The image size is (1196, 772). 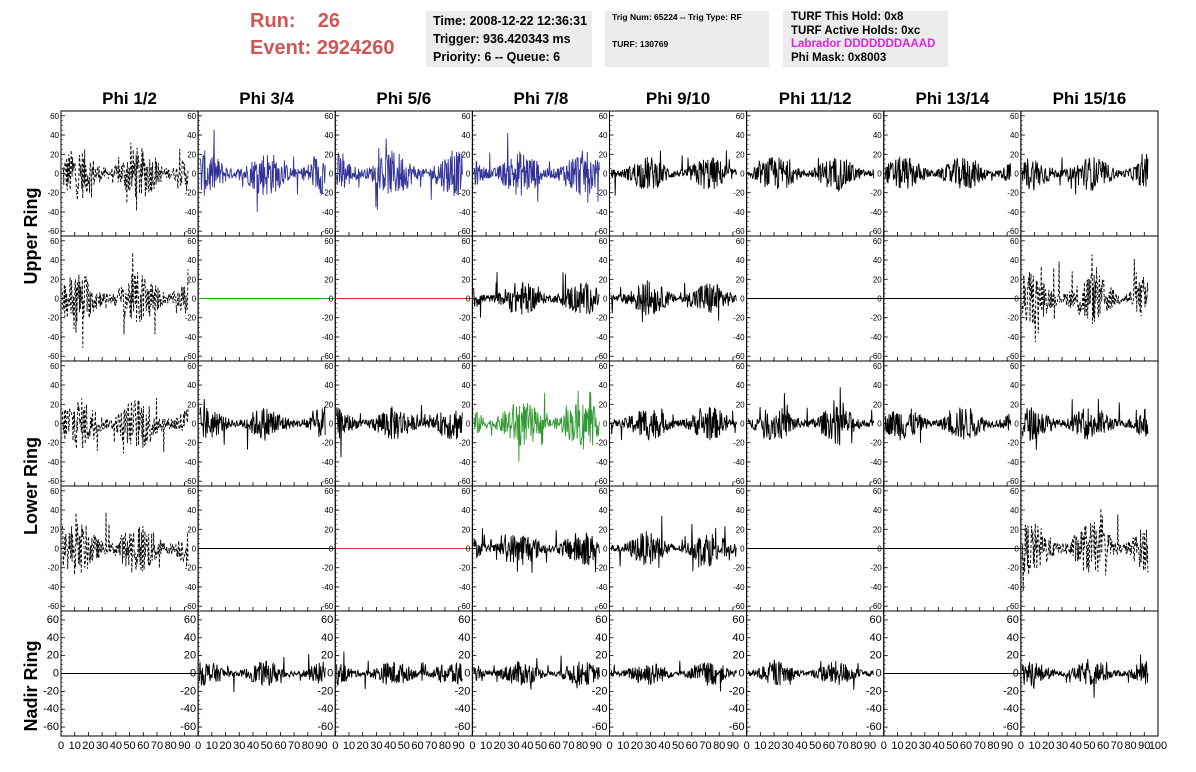 I want to click on column-title: Phi 9/10, so click(x=678, y=98).